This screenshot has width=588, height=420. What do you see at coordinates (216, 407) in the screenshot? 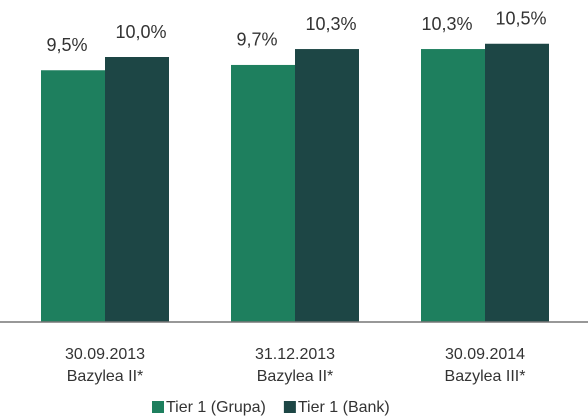
I see `legend-label: Tier 1 (Grupa)` at bounding box center [216, 407].